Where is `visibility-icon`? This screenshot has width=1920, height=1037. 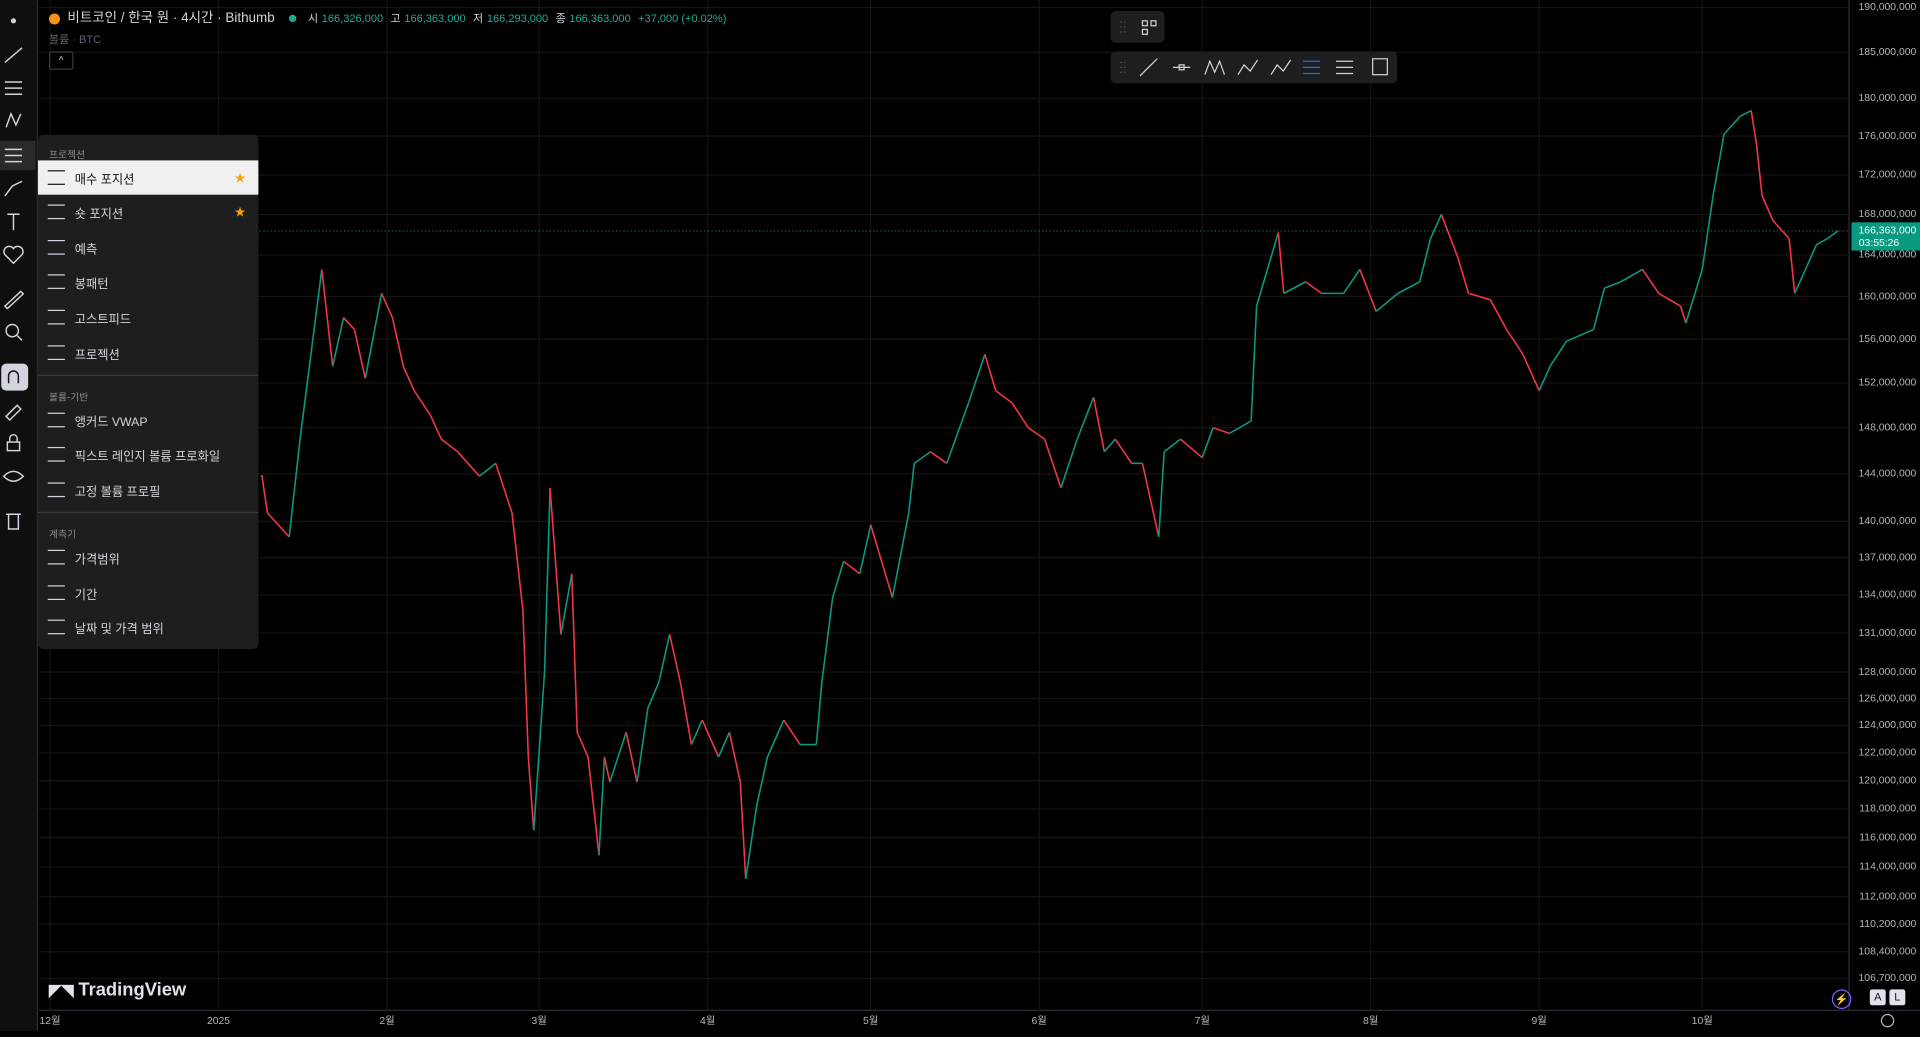 visibility-icon is located at coordinates (13, 476).